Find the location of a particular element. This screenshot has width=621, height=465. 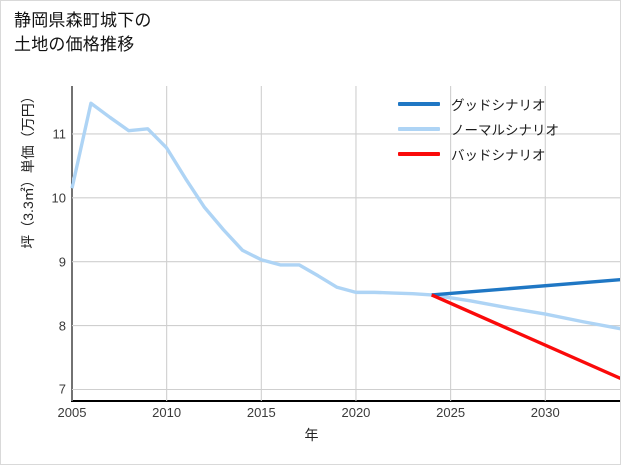

y-axis-tick-label: 9 is located at coordinates (62, 262).